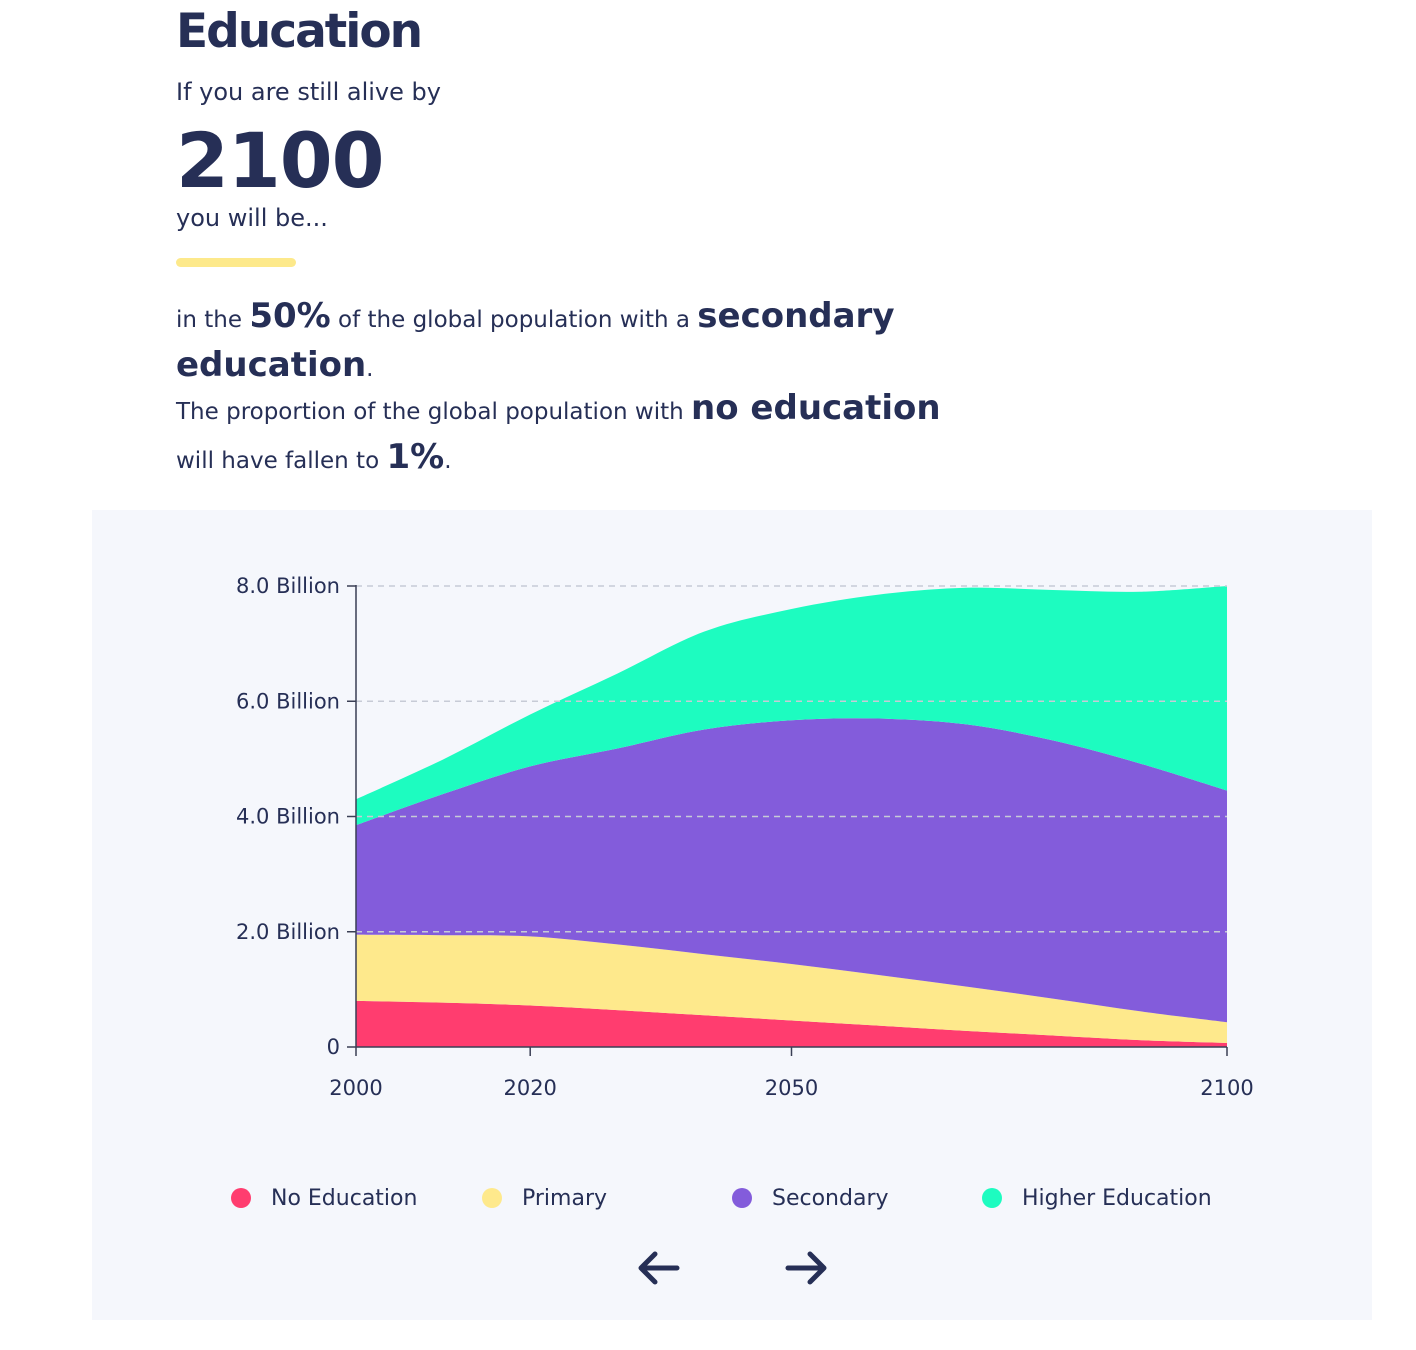  What do you see at coordinates (791, 706) in the screenshot?
I see `area-higher-education` at bounding box center [791, 706].